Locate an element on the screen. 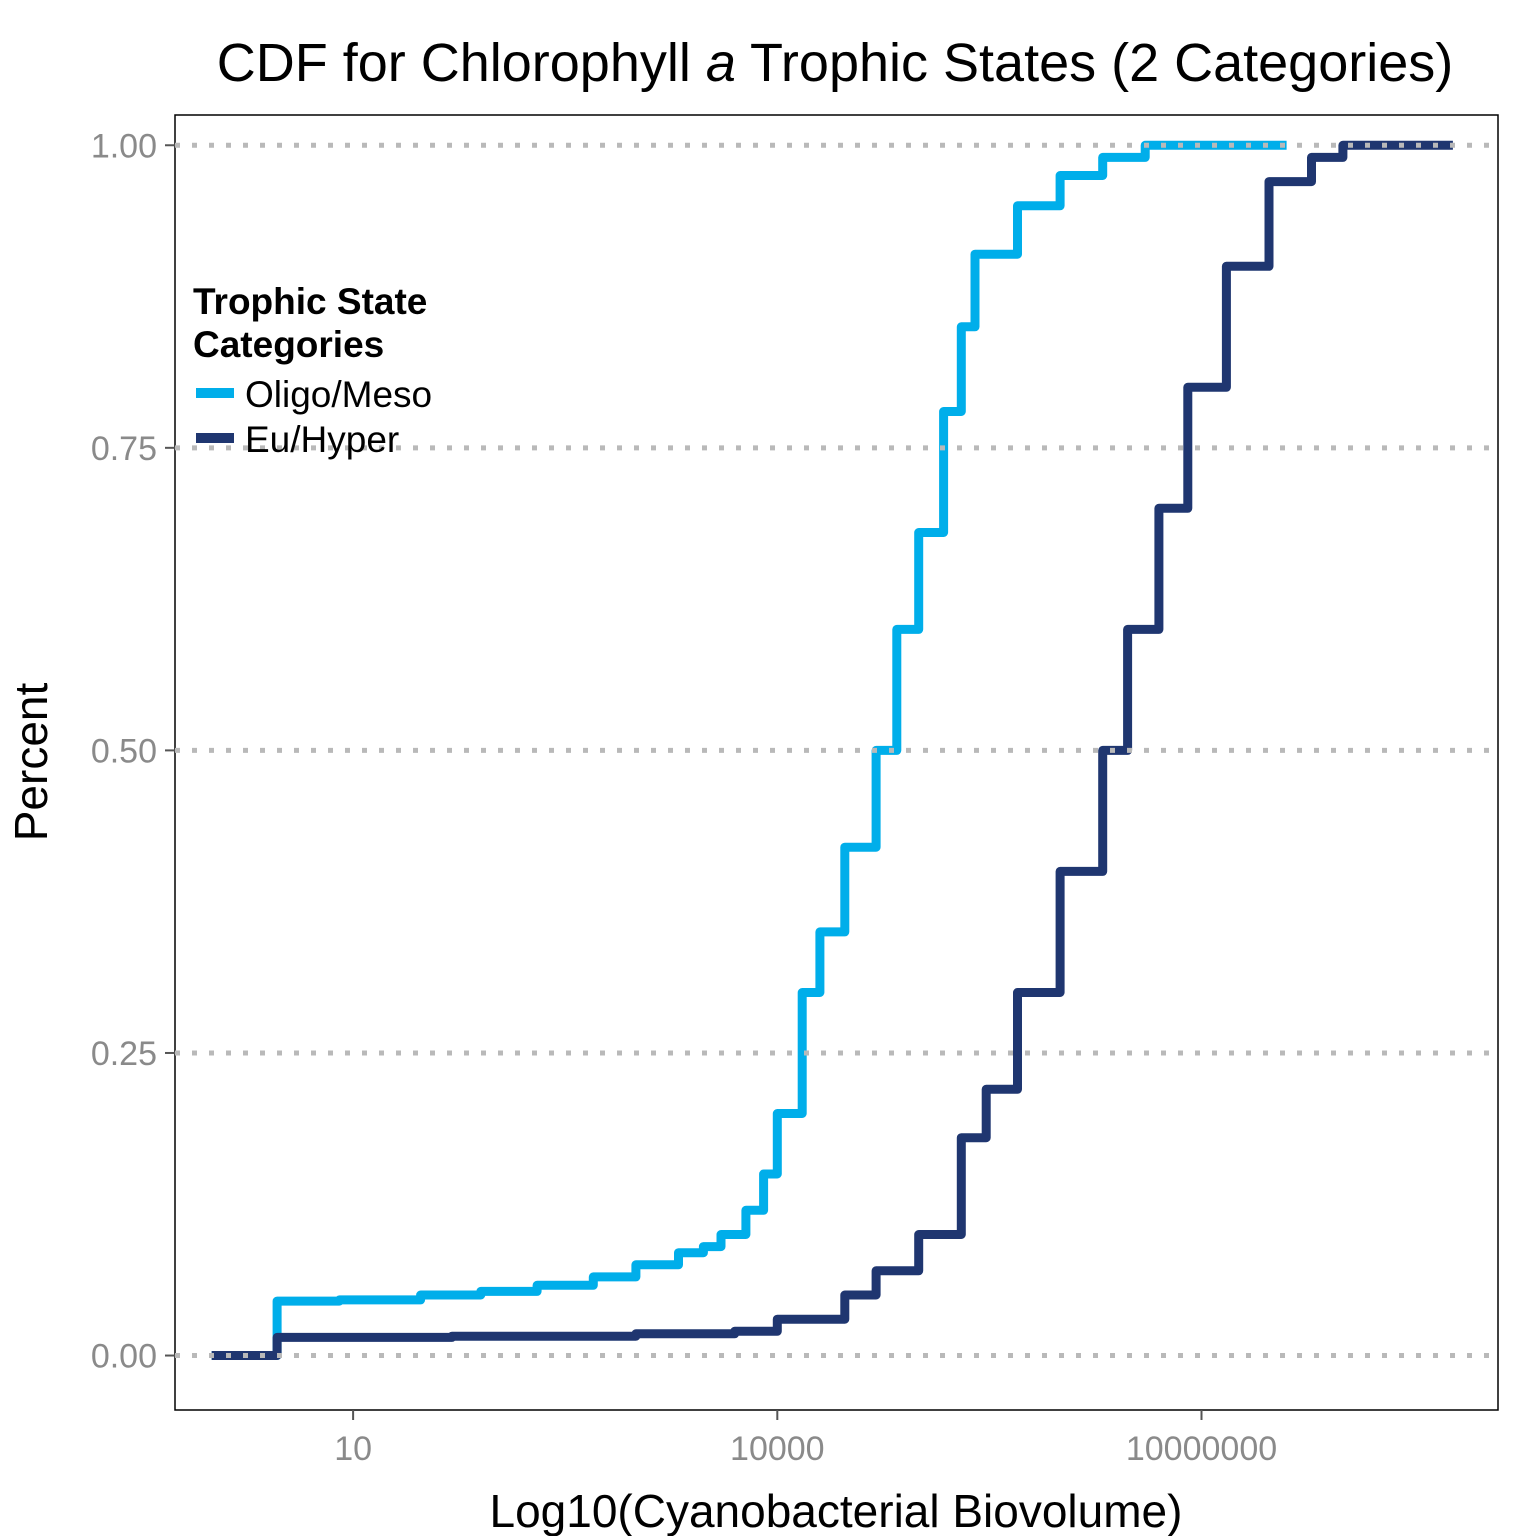  y-tick-label-0: 0.00 is located at coordinates (124, 1357).